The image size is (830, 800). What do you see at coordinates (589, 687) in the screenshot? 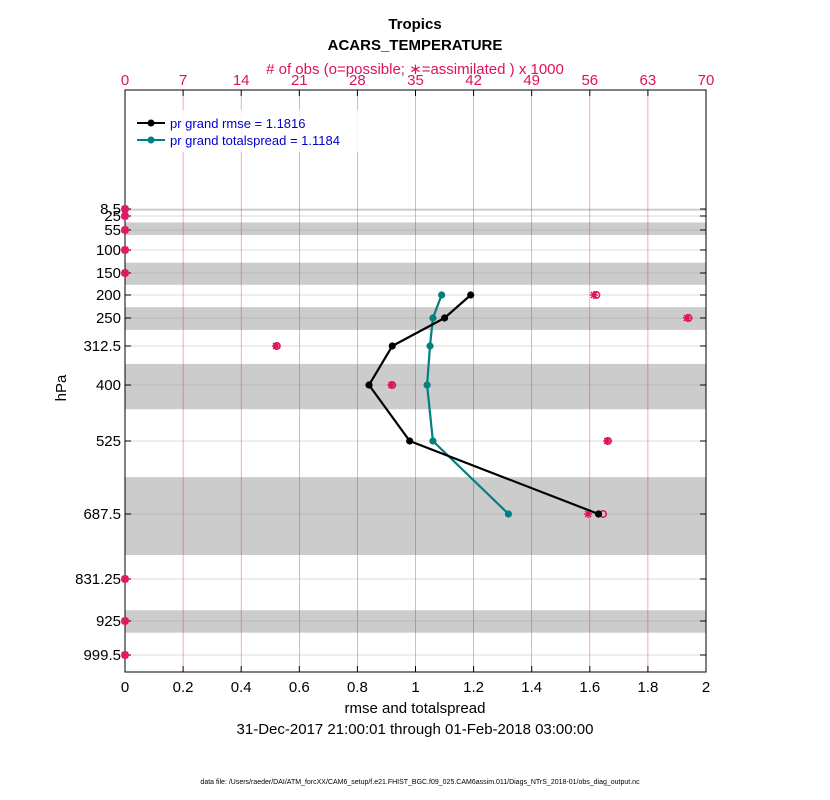
I see `x-tick-label-8: 1.6` at bounding box center [589, 687].